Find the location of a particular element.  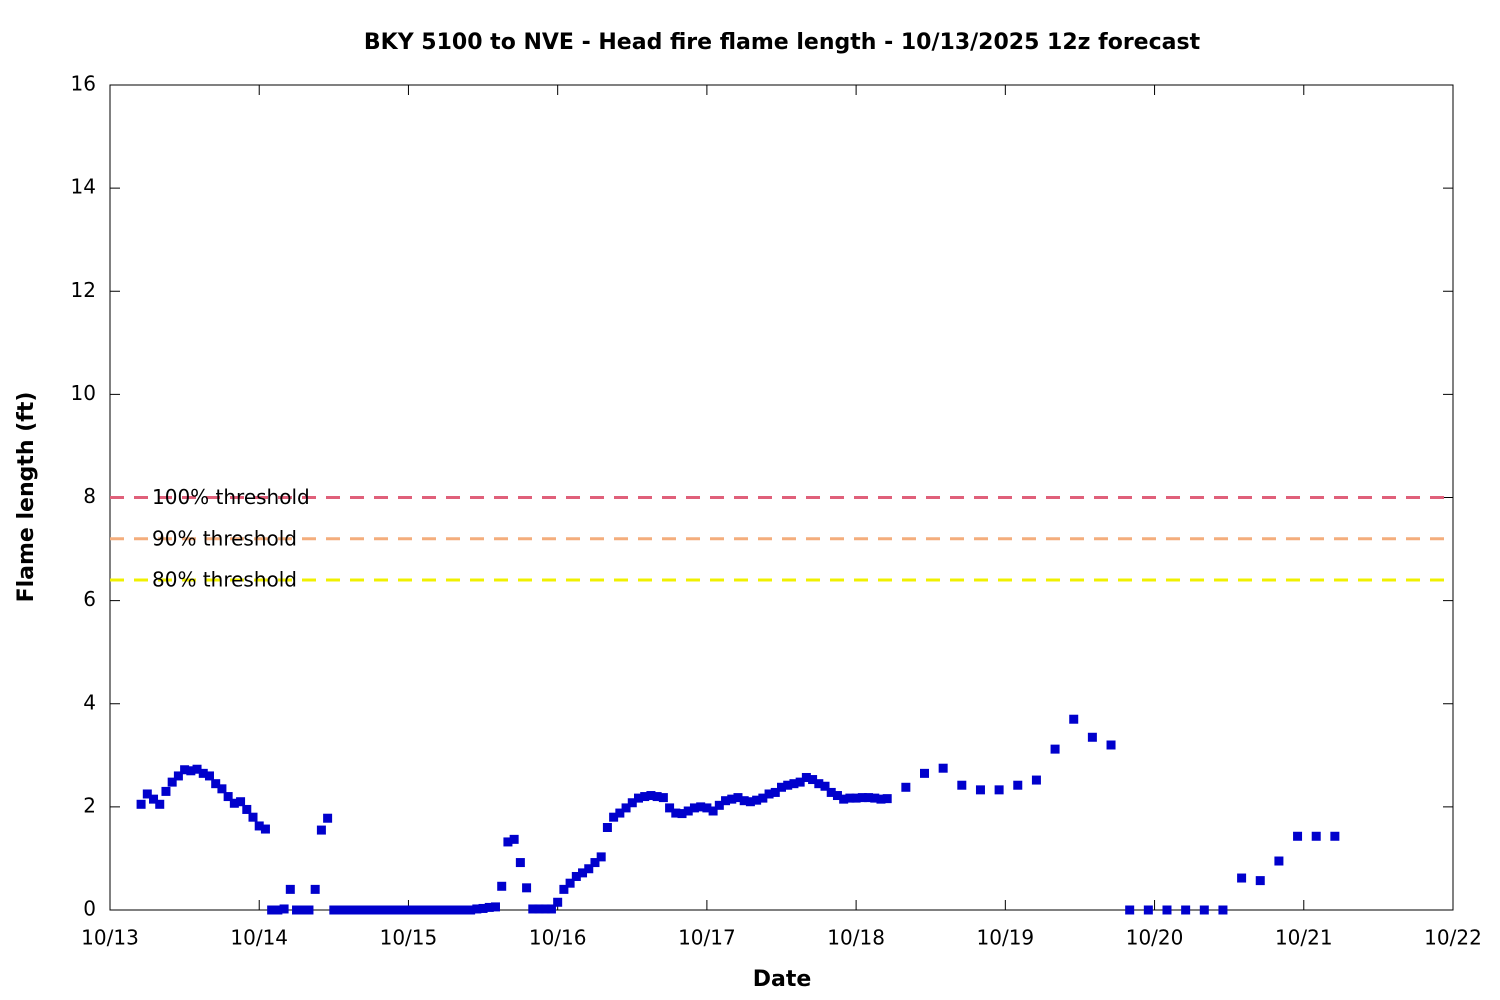

x-tick-label: 10/21 is located at coordinates (1304, 938).